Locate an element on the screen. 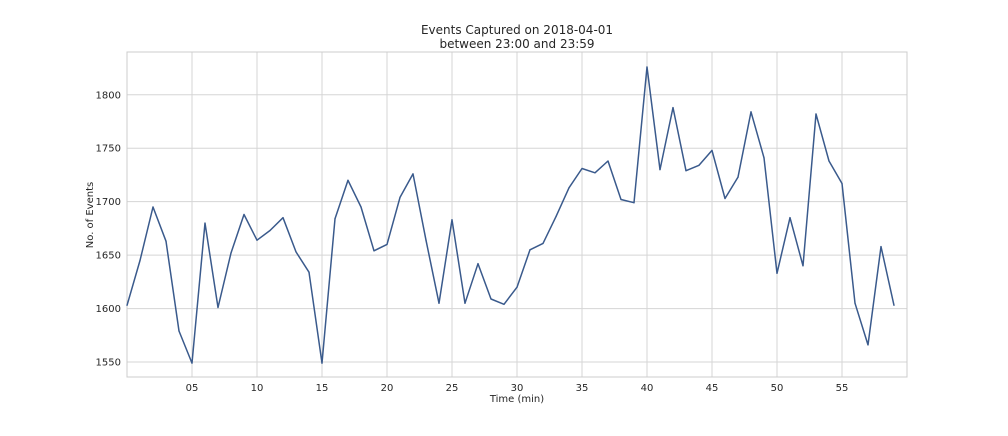 This screenshot has height=436, width=1008. y-tick-label: 1600 is located at coordinates (108, 309).